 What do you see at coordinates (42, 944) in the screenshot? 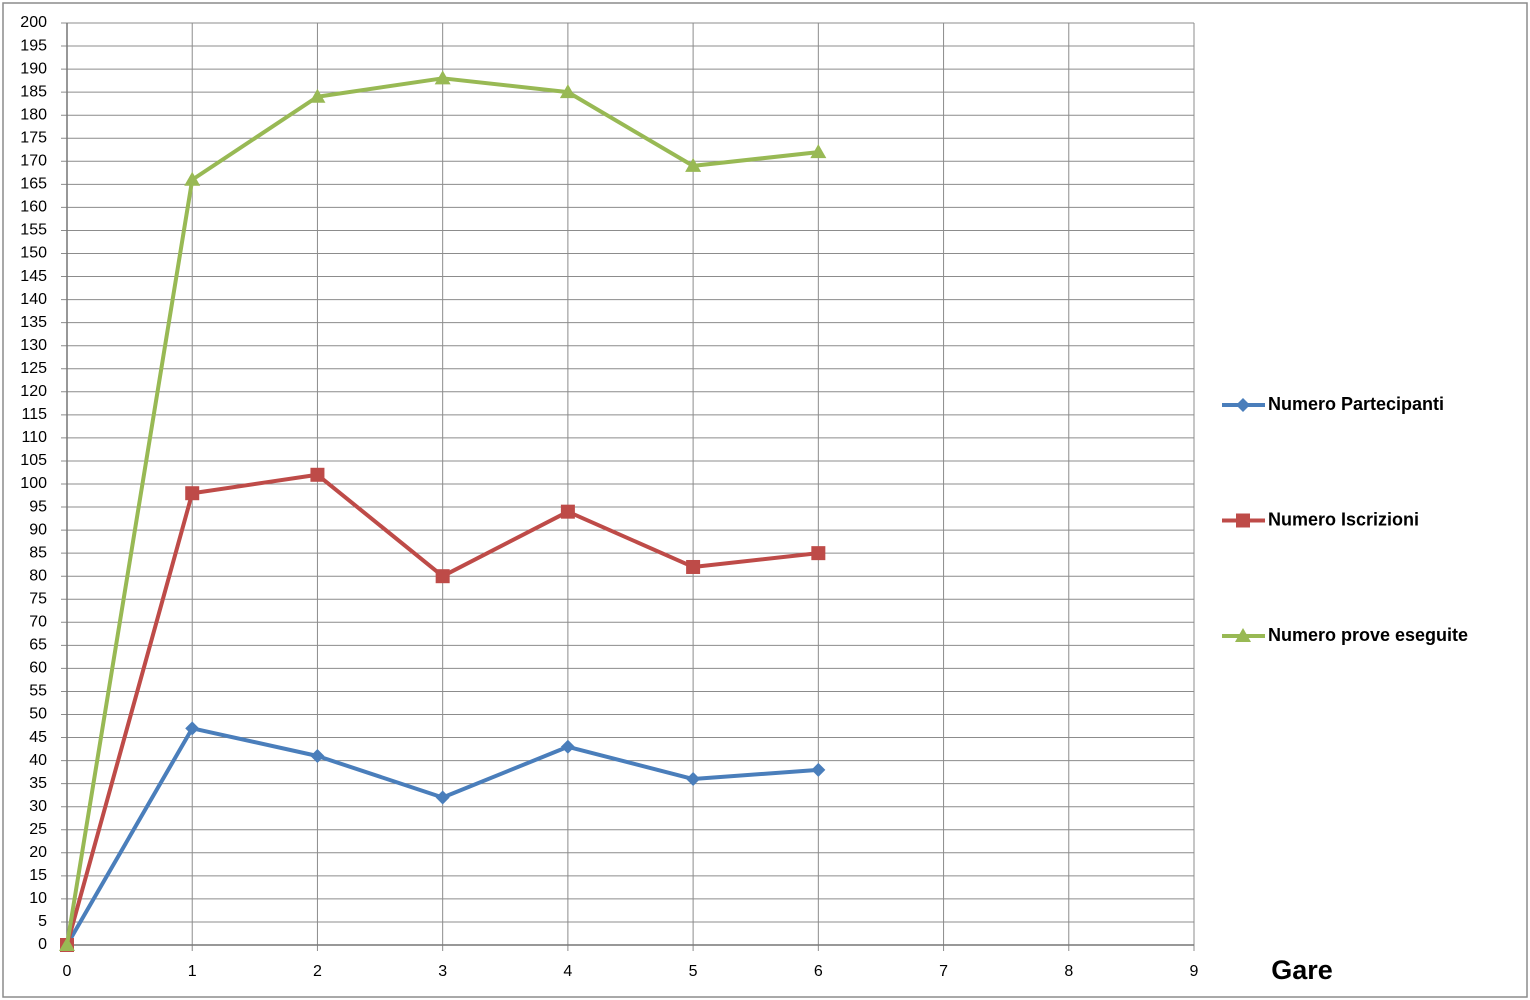
I see `y-tick-label: 0` at bounding box center [42, 944].